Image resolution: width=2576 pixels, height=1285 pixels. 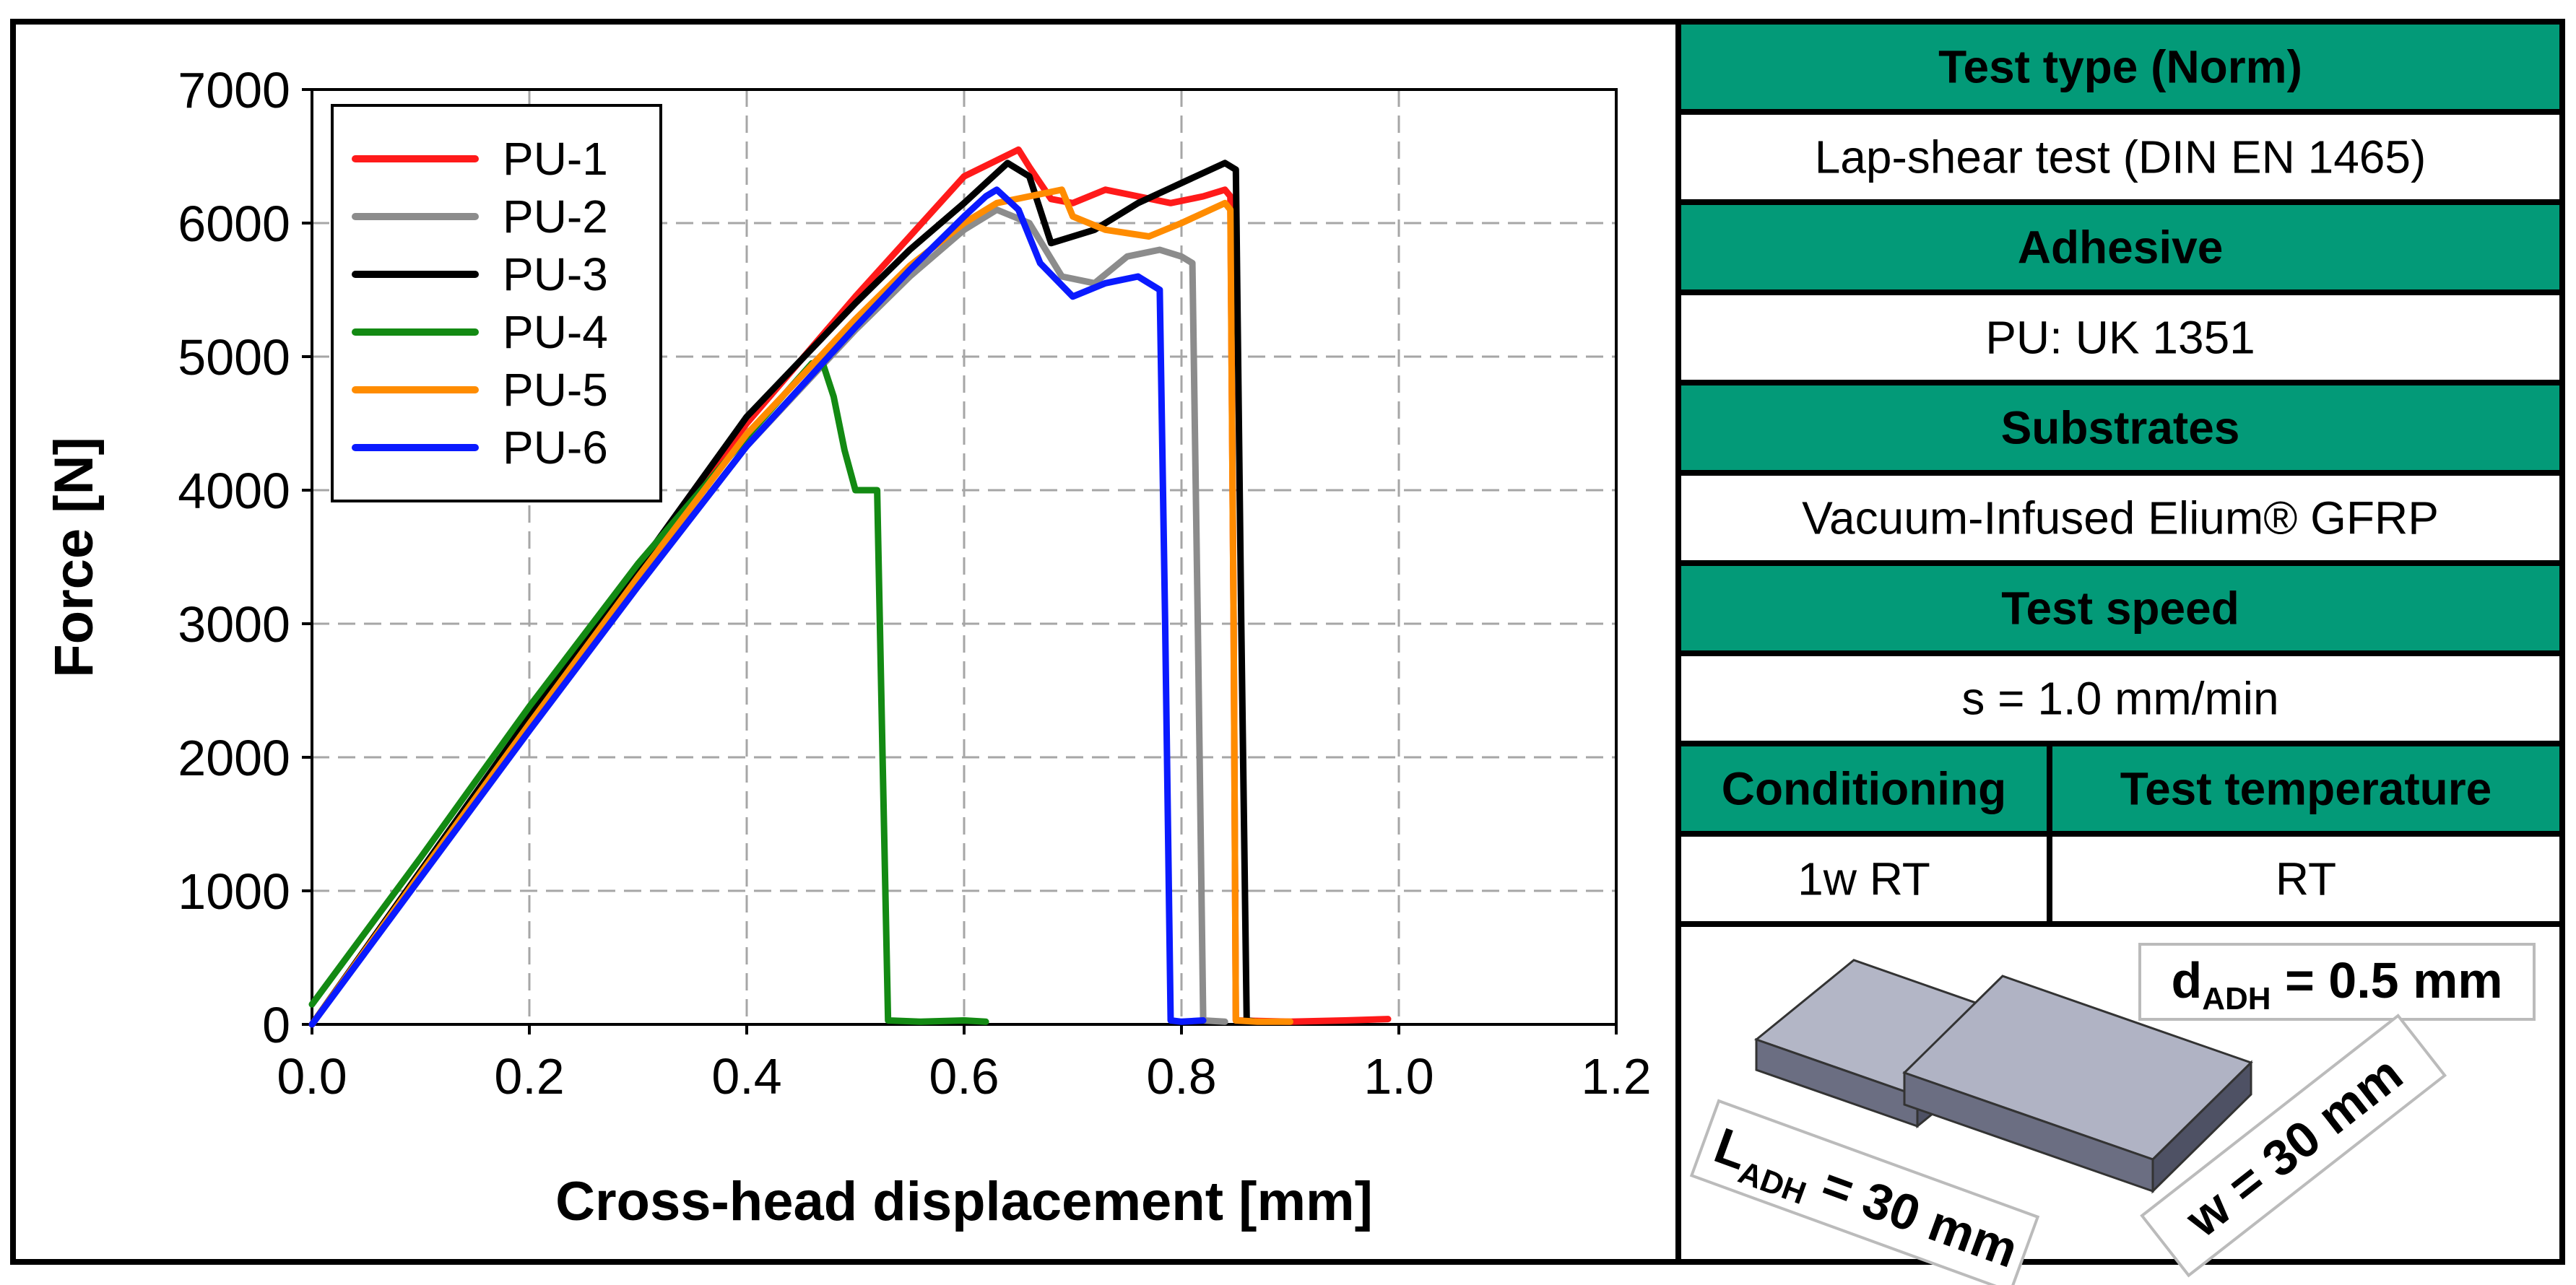 What do you see at coordinates (234, 224) in the screenshot?
I see `y-tick-label: 6000` at bounding box center [234, 224].